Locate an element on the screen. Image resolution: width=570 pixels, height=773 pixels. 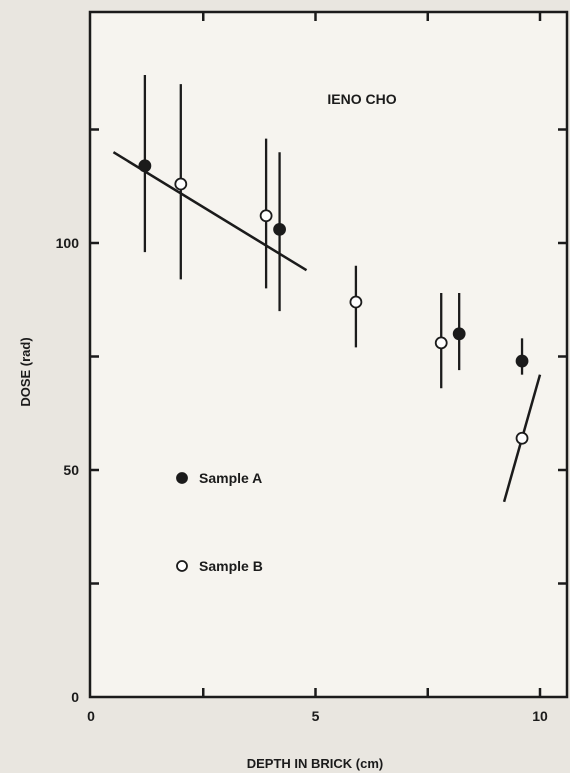
x-tick-label: 5 is located at coordinates (316, 716).